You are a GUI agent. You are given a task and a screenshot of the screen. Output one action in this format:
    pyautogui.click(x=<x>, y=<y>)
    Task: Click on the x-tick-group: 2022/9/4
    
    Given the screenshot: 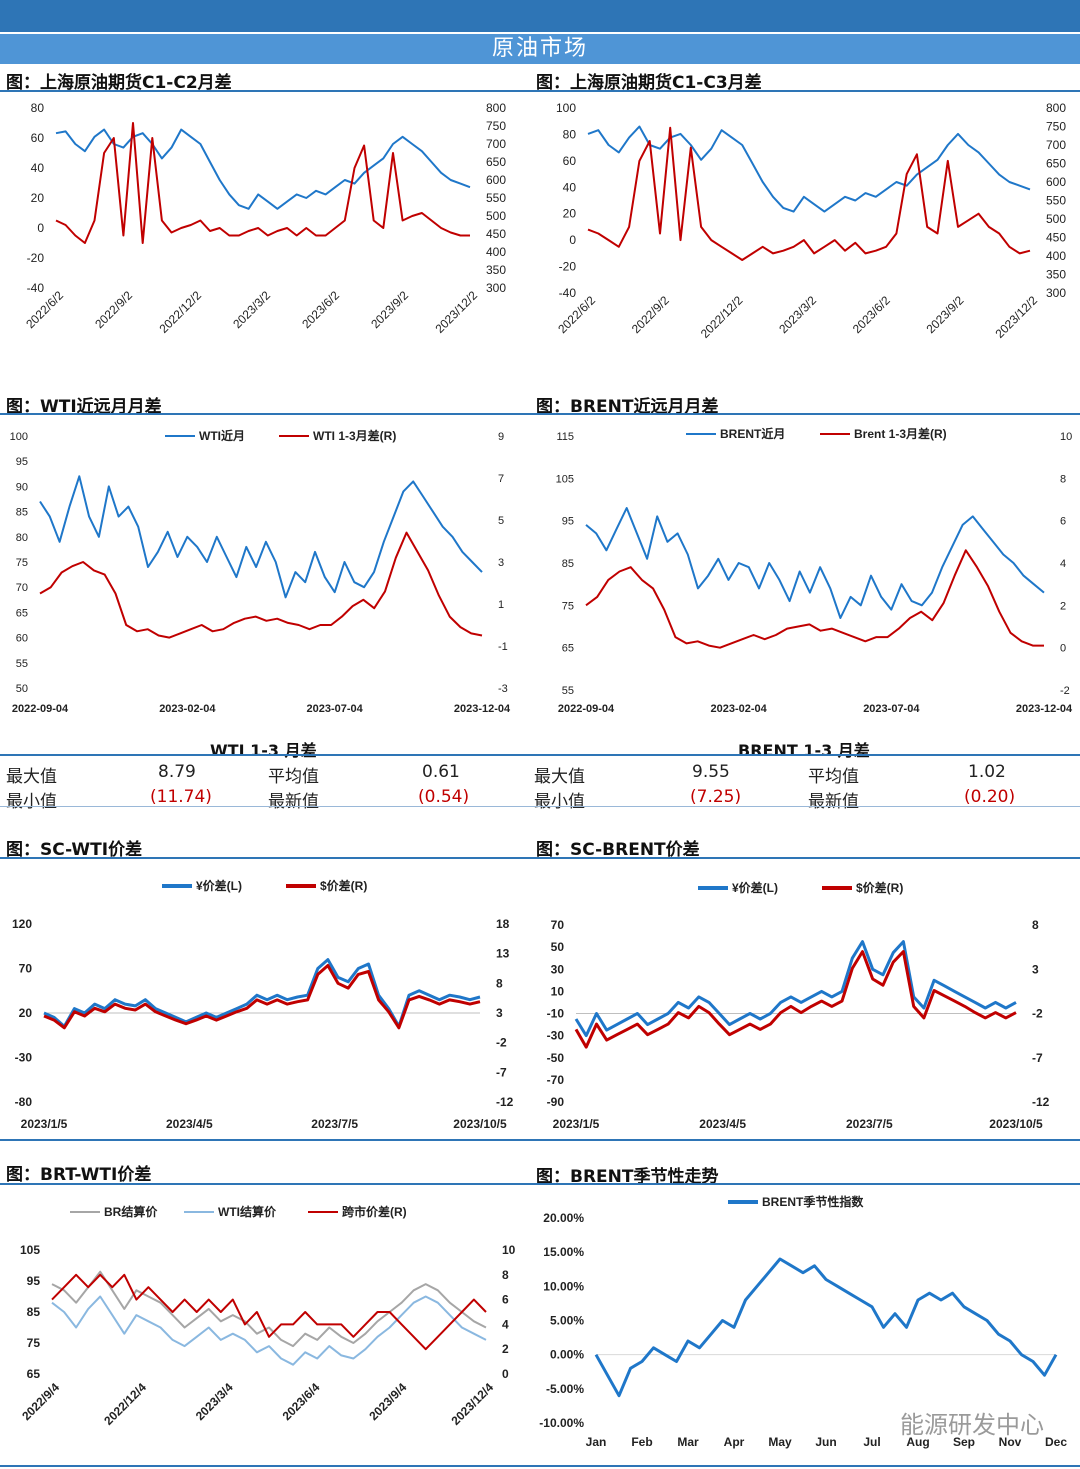 What is the action you would take?
    pyautogui.click(x=40, y=1401)
    